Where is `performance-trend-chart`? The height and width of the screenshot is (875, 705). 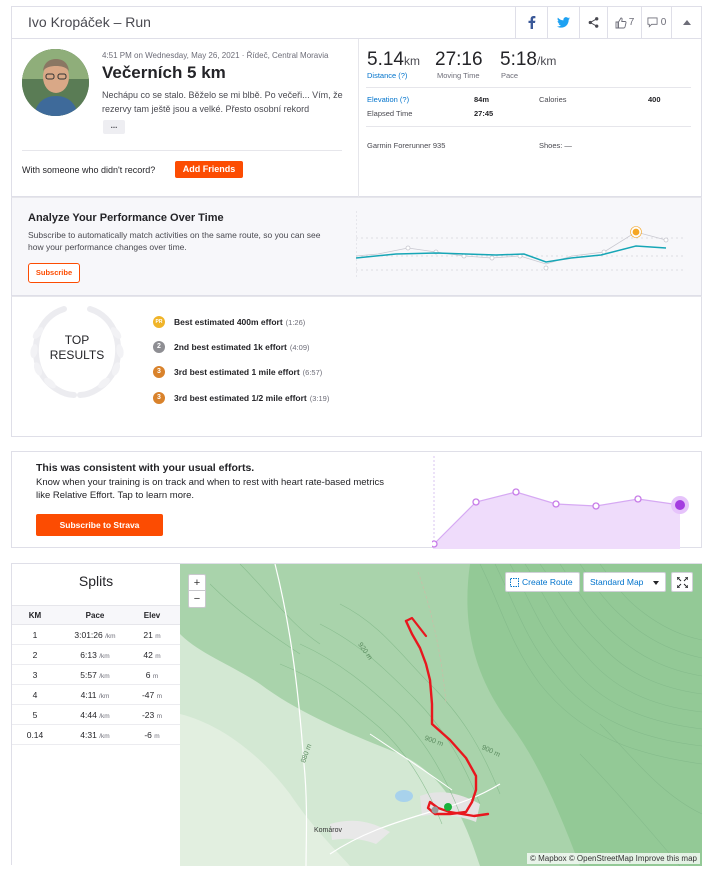
performance-trend-chart is located at coordinates (521, 245).